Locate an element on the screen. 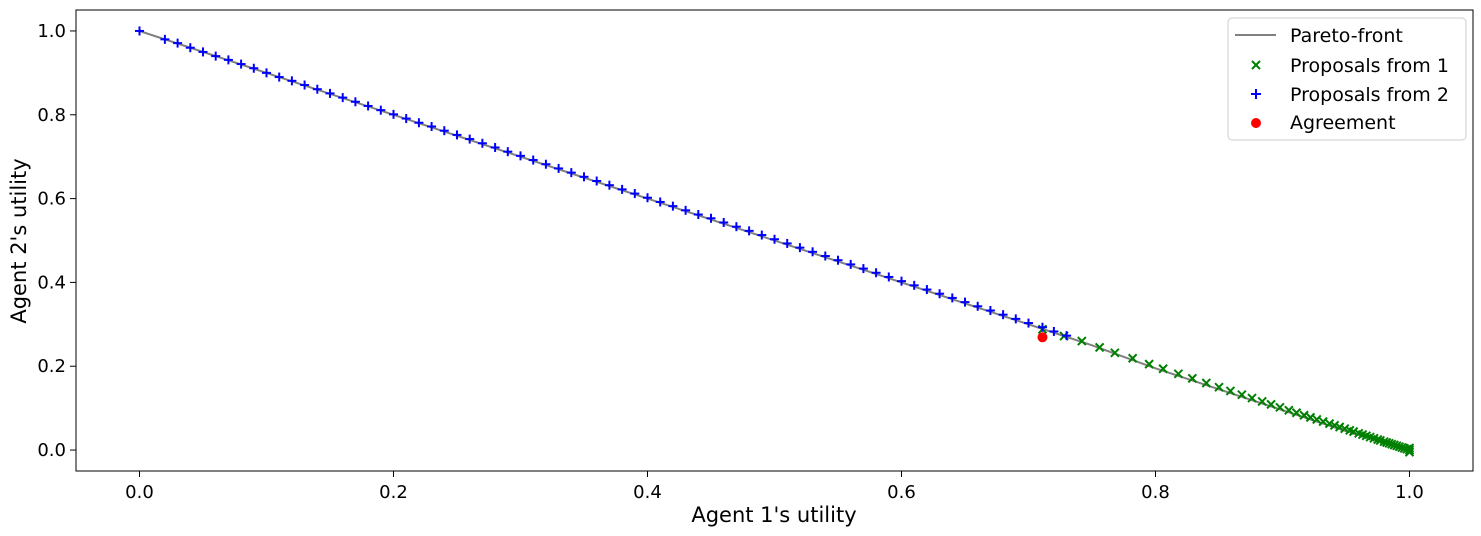 The width and height of the screenshot is (1481, 536). x-tick-label: 0.8 is located at coordinates (1155, 492).